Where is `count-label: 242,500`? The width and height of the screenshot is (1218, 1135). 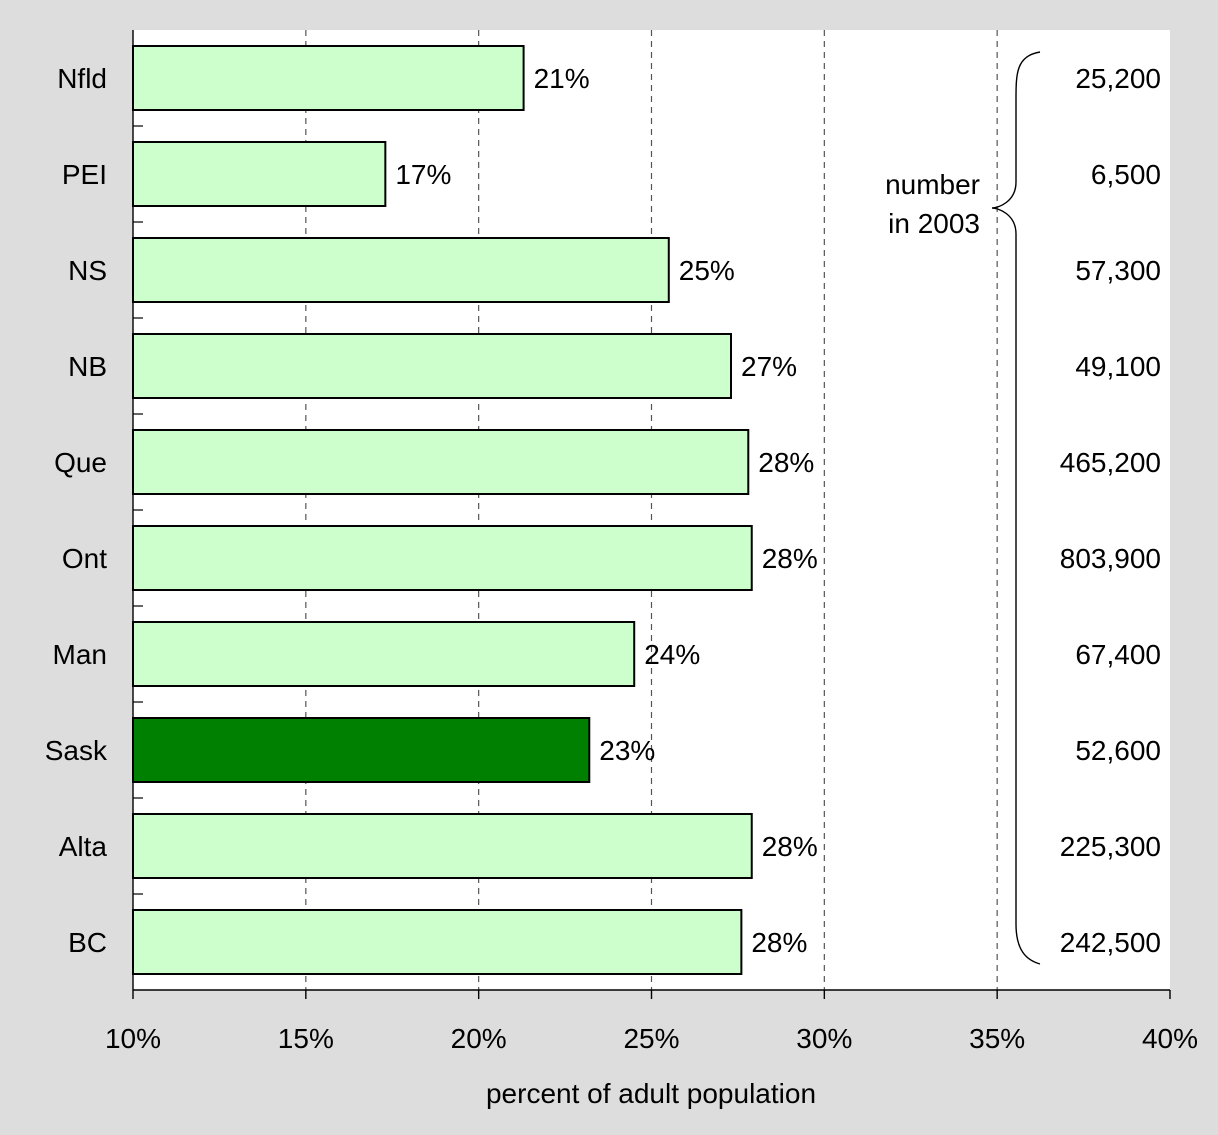
count-label: 242,500 is located at coordinates (1110, 942).